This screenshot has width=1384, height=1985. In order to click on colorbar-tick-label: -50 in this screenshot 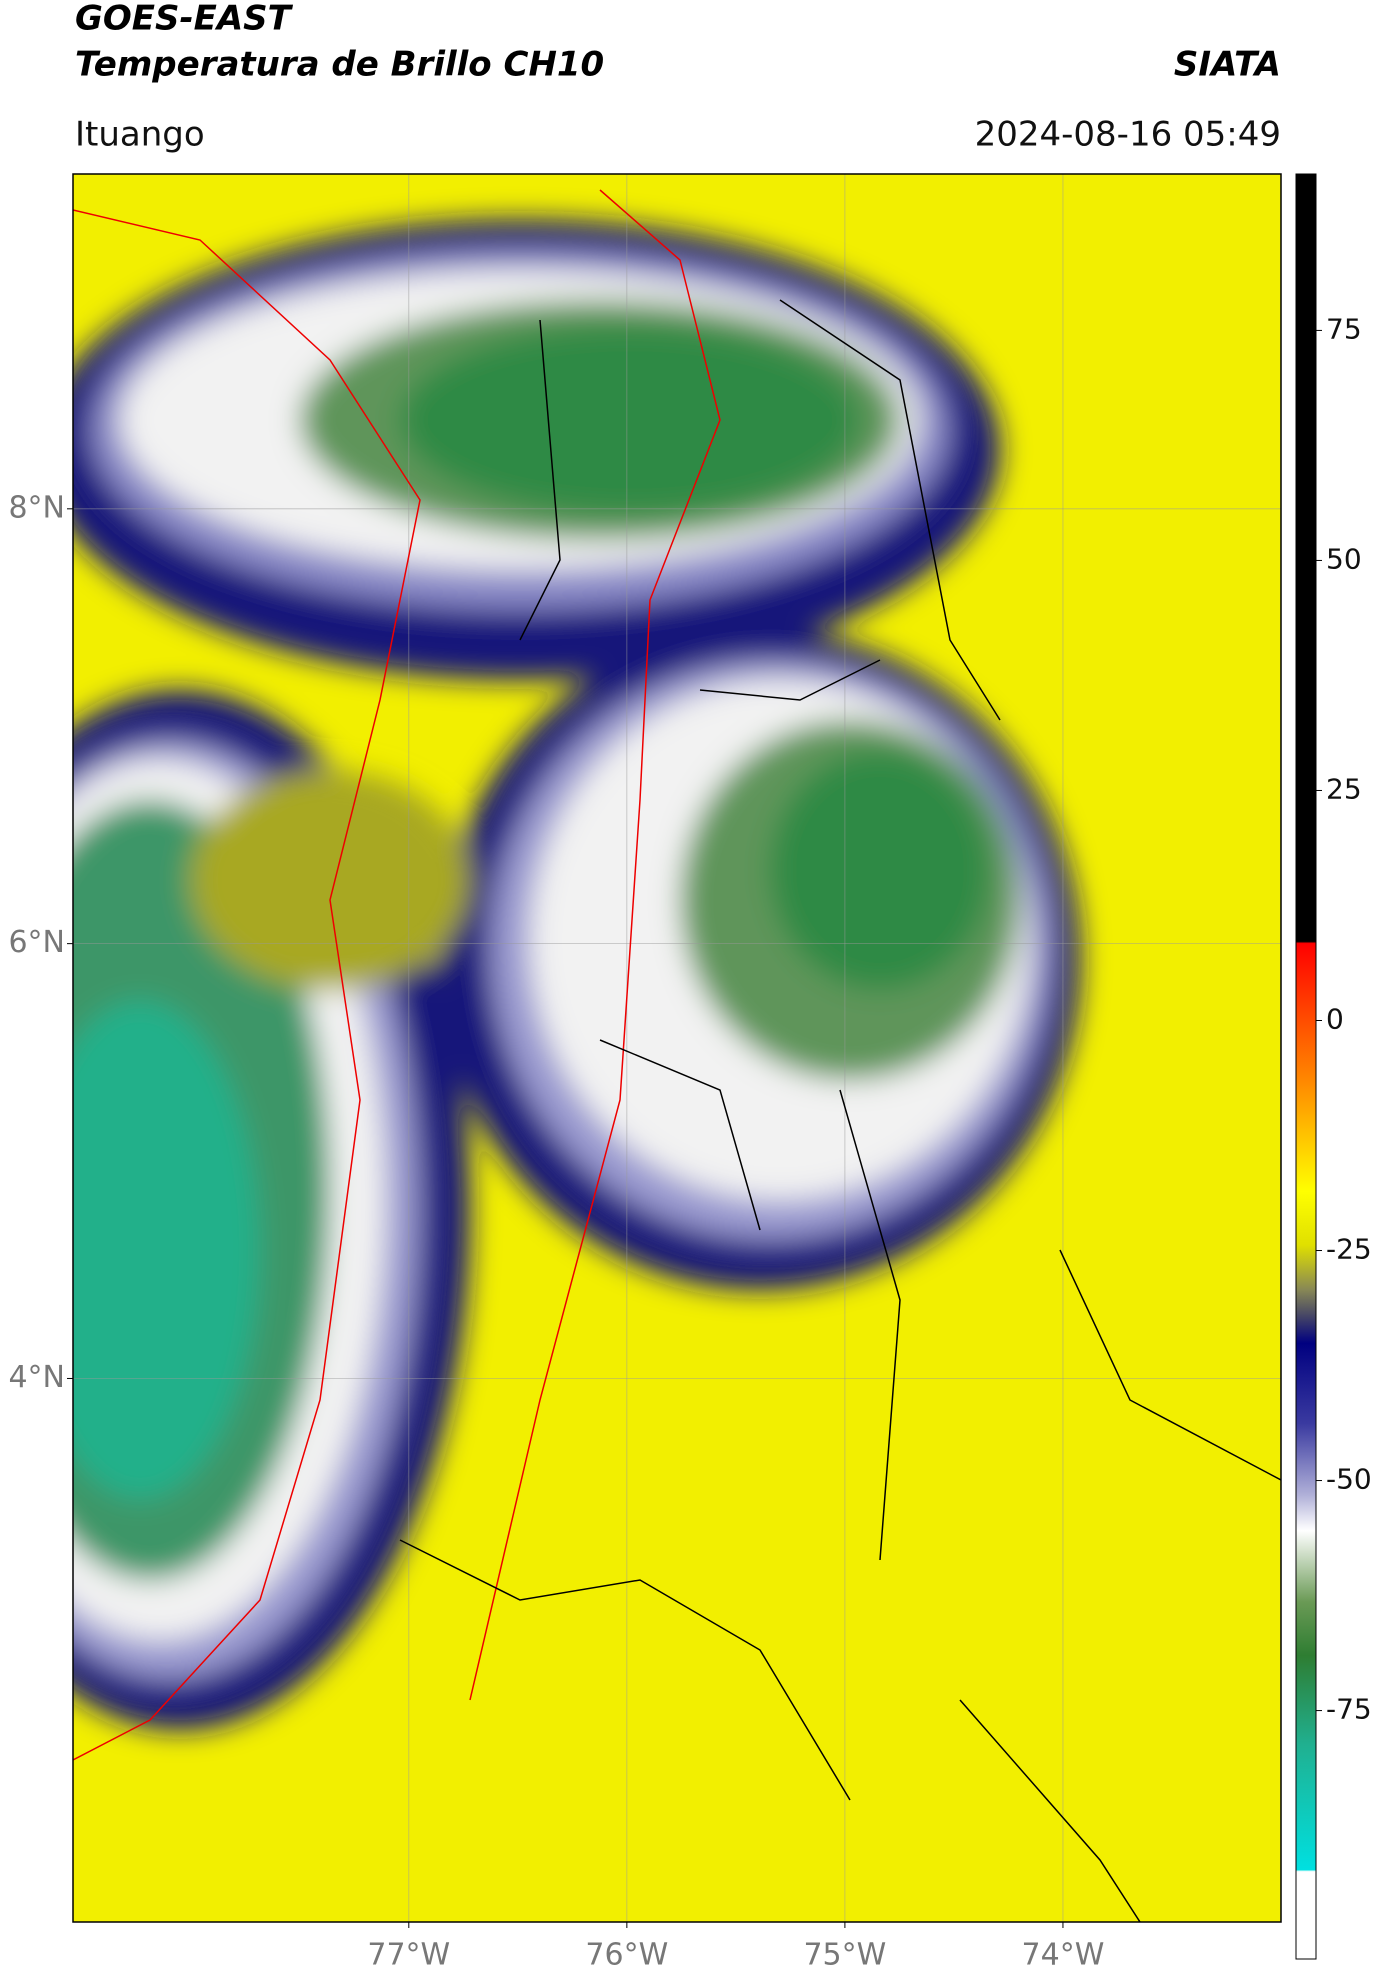, I will do `click(1349, 1479)`.